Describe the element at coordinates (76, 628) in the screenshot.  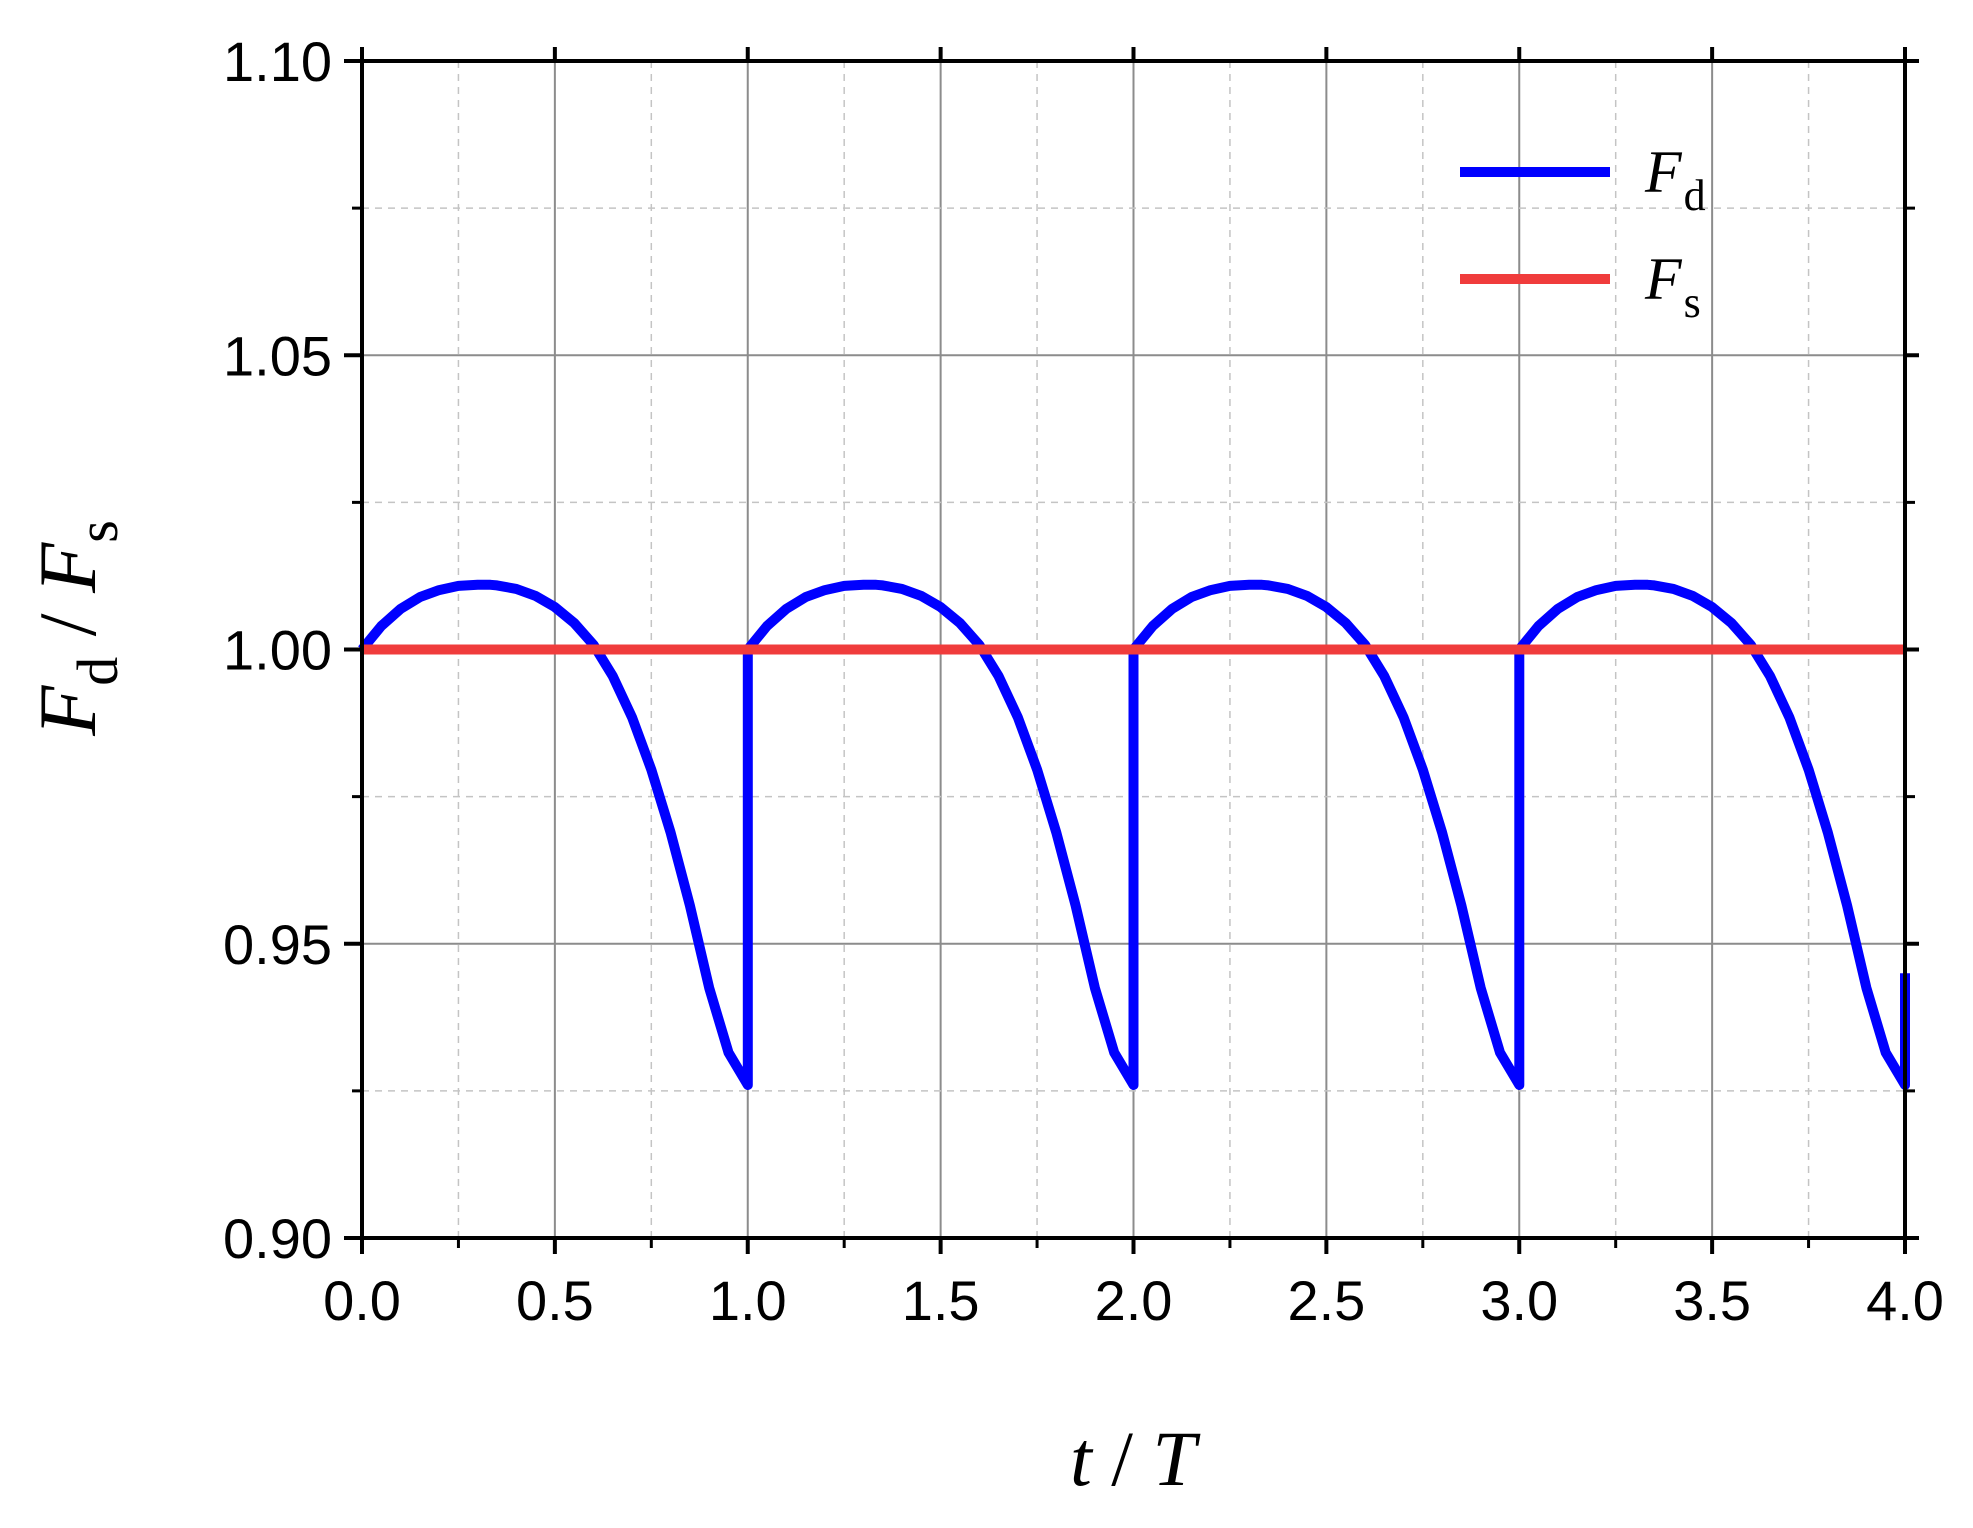
I see `y-axis-title: Fd / Fs` at that location.